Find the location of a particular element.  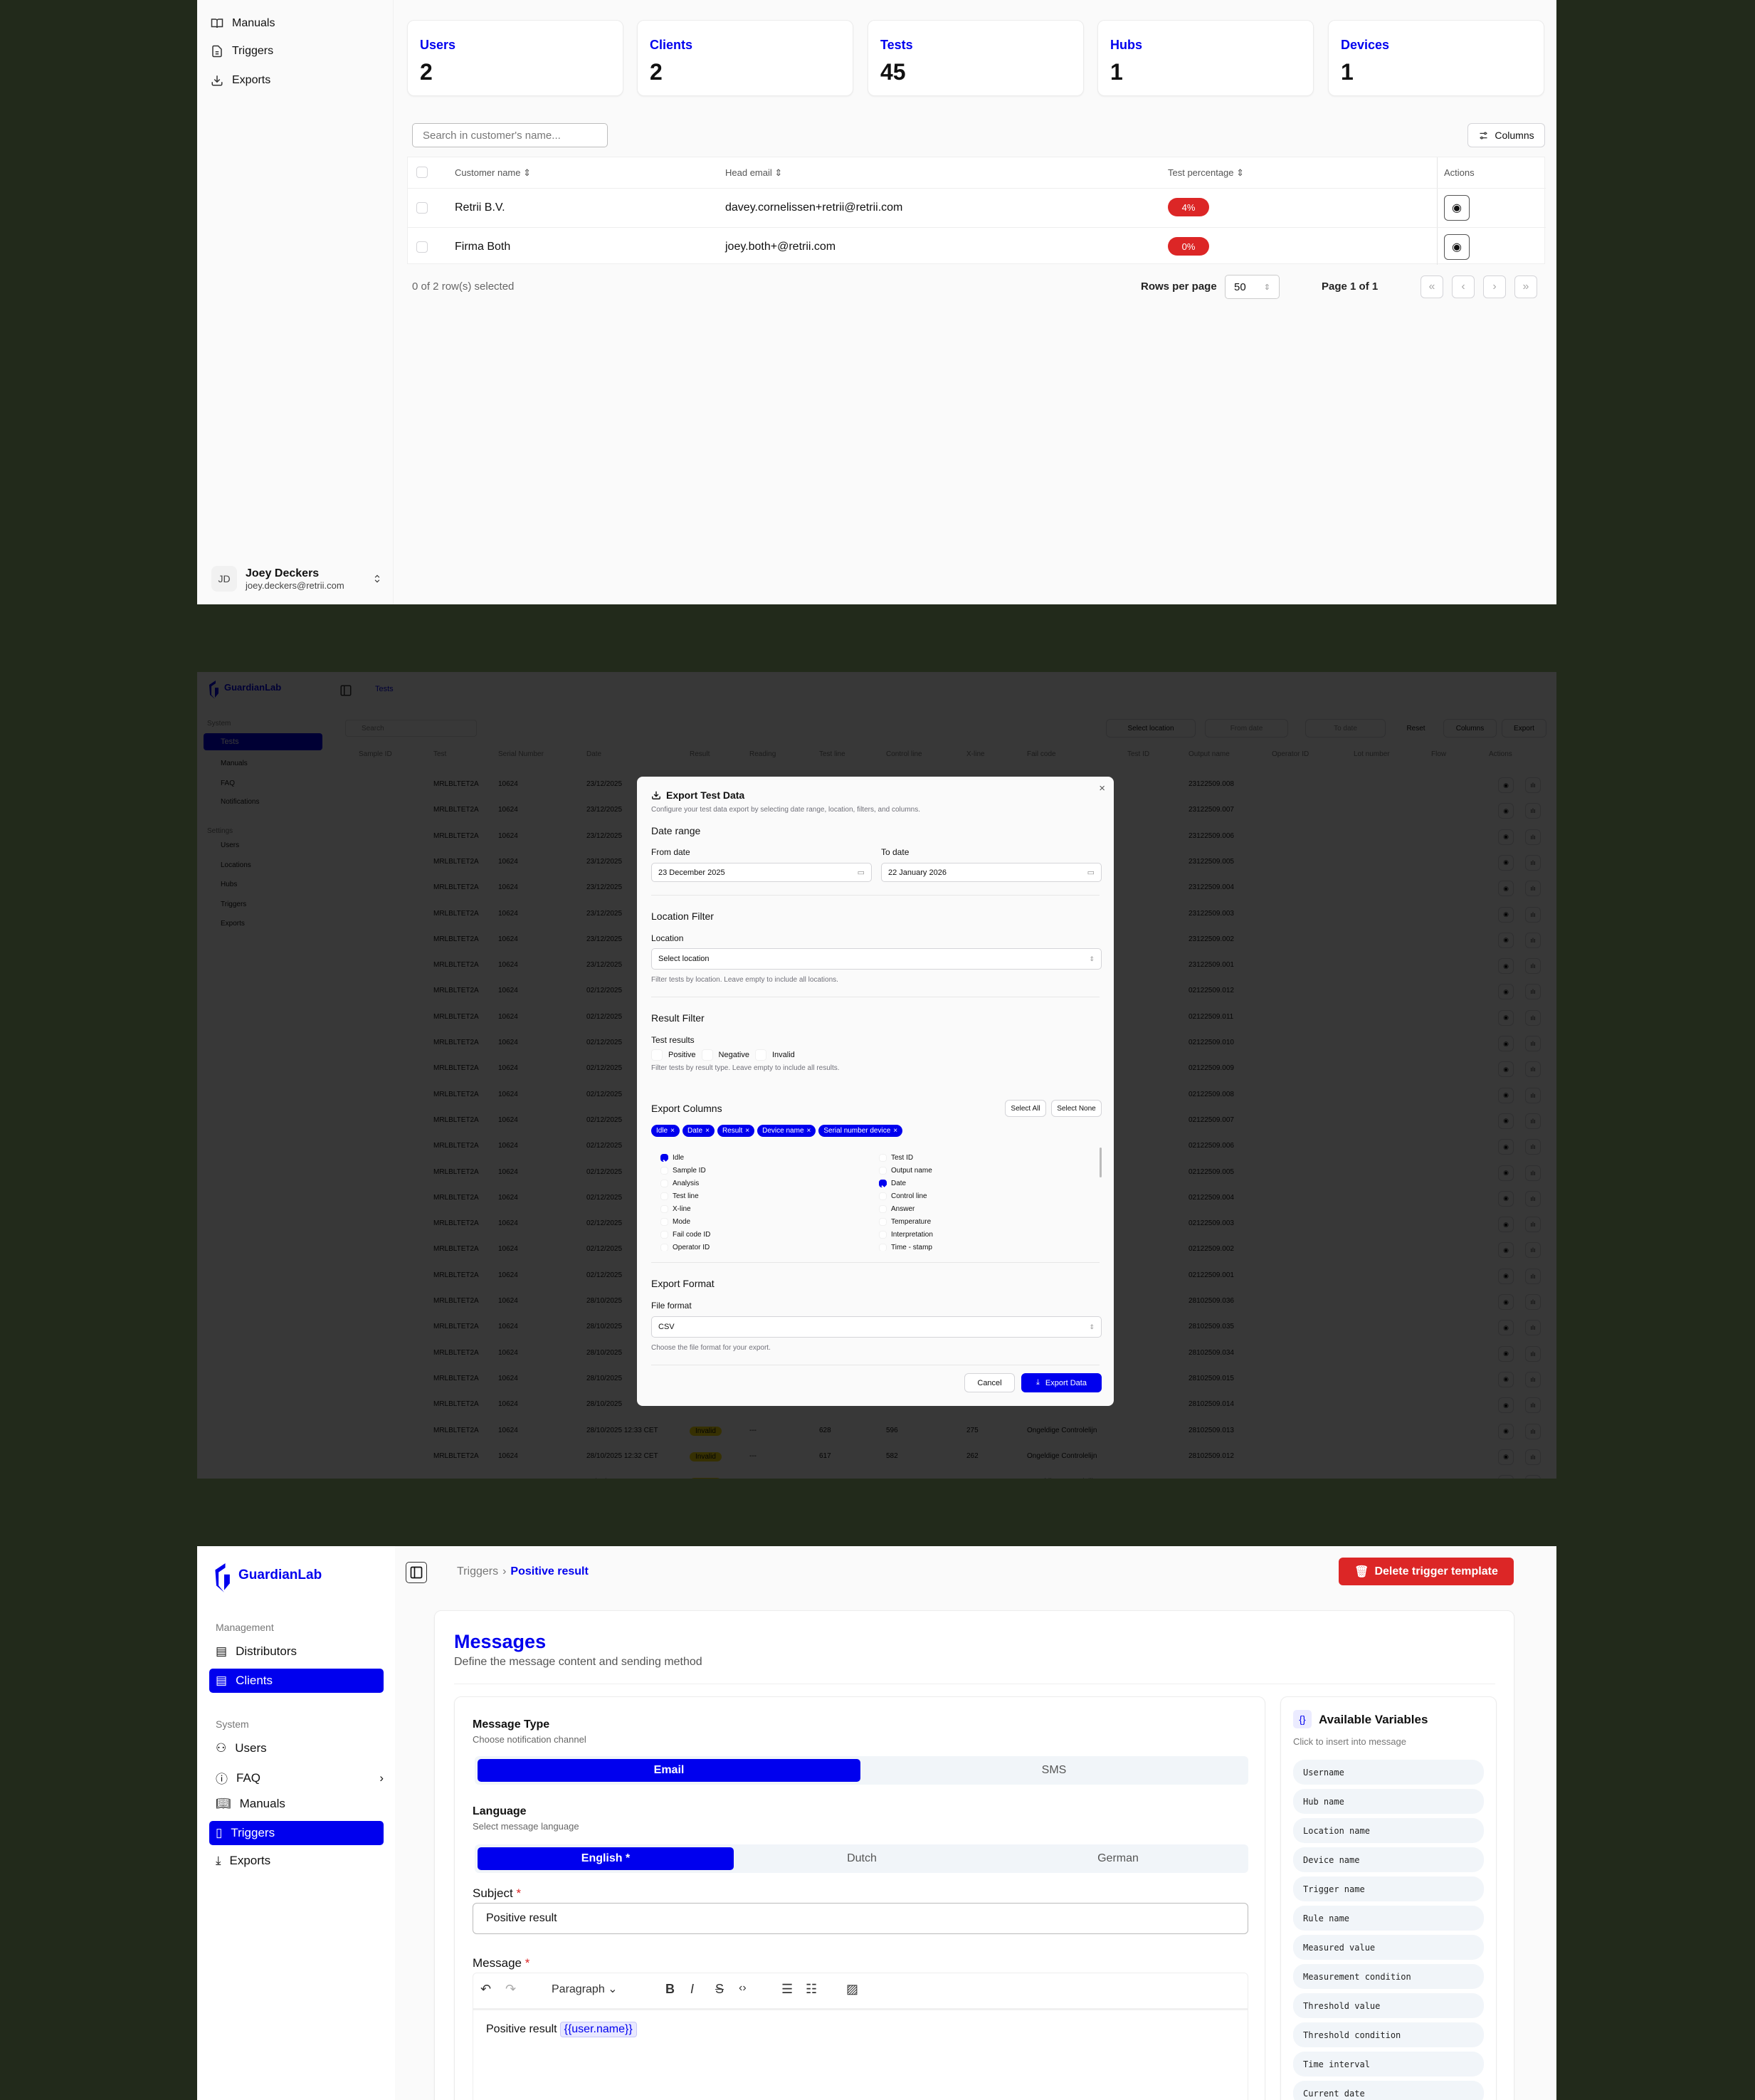

column-option: Test ID is located at coordinates (896, 1158).